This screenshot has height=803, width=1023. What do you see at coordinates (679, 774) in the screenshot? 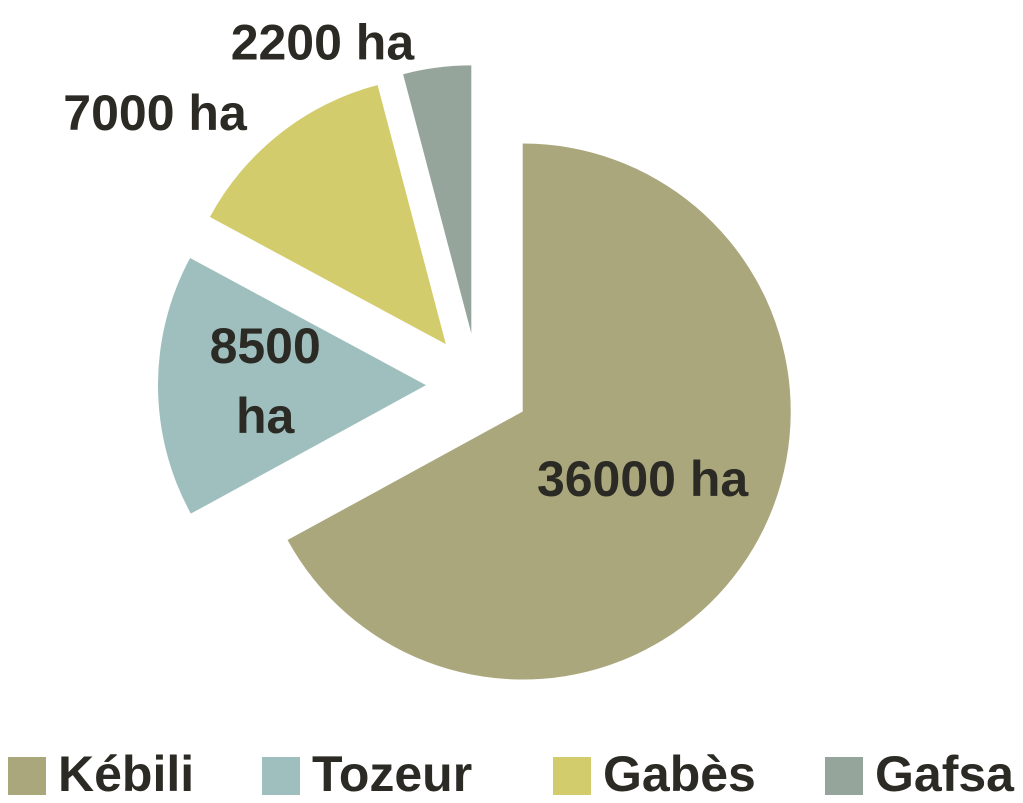
I see `legend-label: Gabès` at bounding box center [679, 774].